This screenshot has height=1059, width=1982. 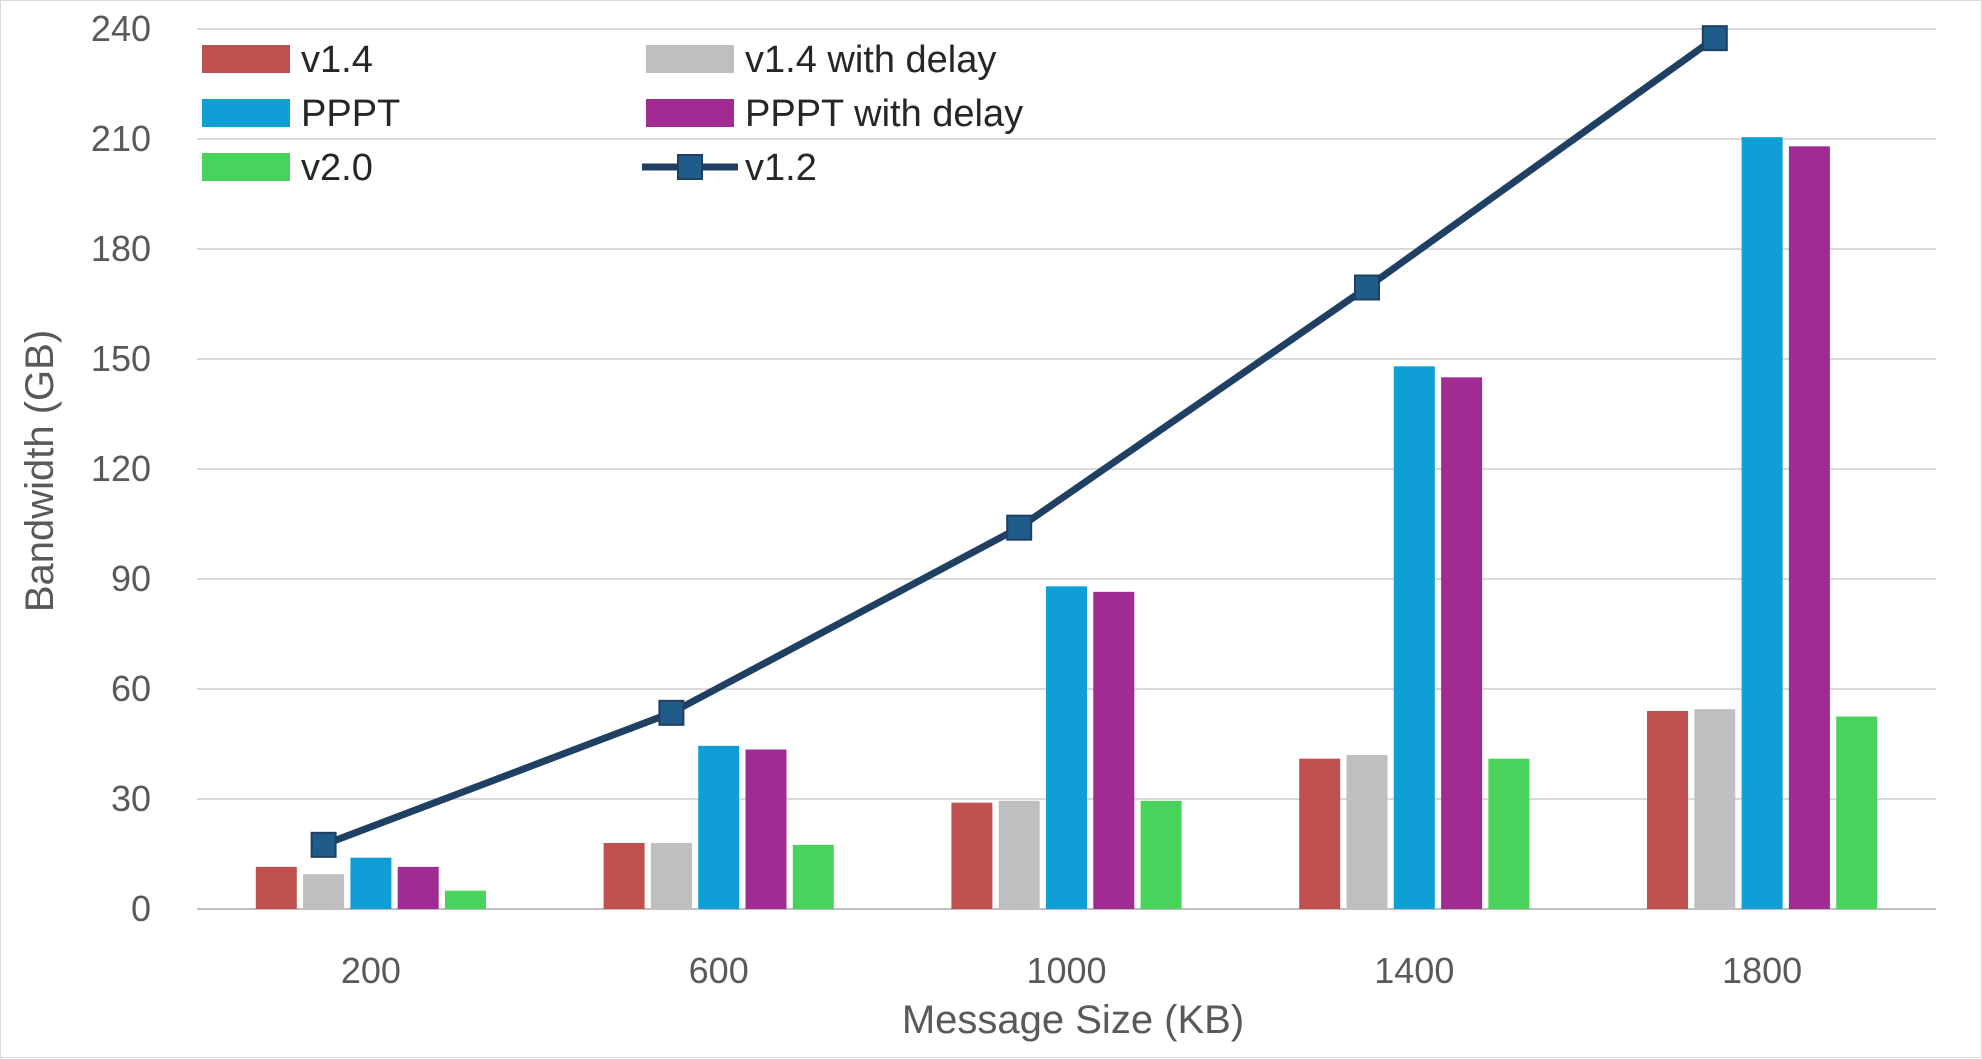 What do you see at coordinates (141, 908) in the screenshot?
I see `y-tick-label: 0` at bounding box center [141, 908].